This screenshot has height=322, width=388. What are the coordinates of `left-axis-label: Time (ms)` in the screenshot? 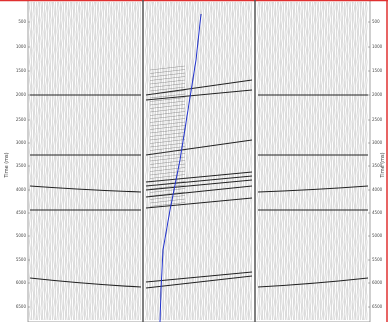 It's located at (7, 165).